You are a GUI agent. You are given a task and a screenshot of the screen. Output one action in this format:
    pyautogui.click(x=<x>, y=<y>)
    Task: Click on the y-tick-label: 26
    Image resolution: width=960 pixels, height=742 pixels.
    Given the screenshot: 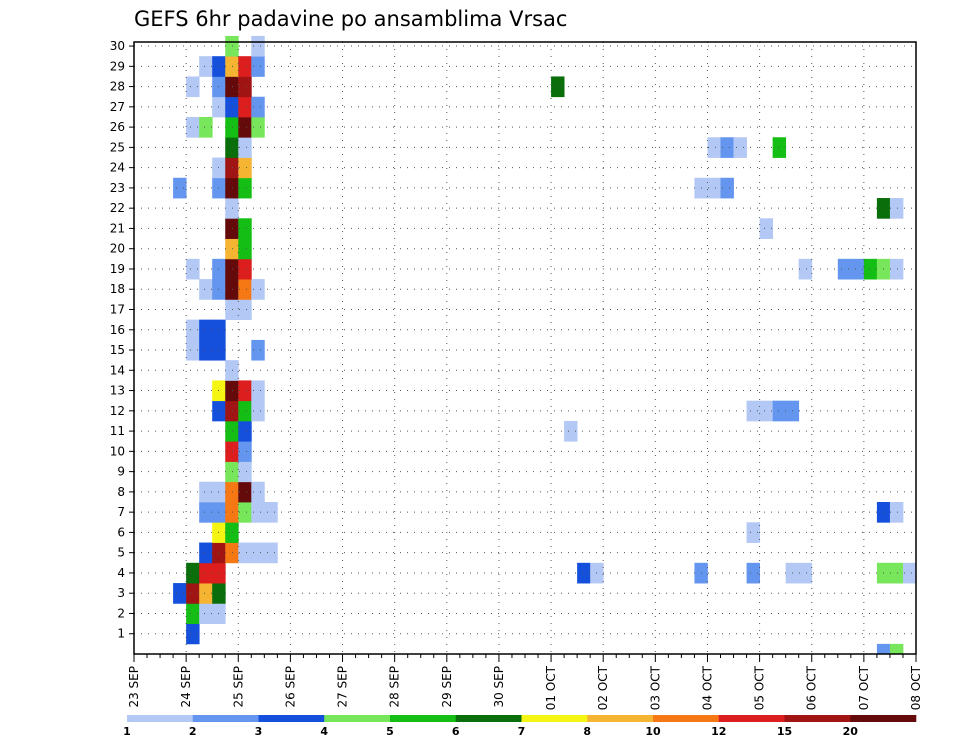 What is the action you would take?
    pyautogui.click(x=117, y=127)
    